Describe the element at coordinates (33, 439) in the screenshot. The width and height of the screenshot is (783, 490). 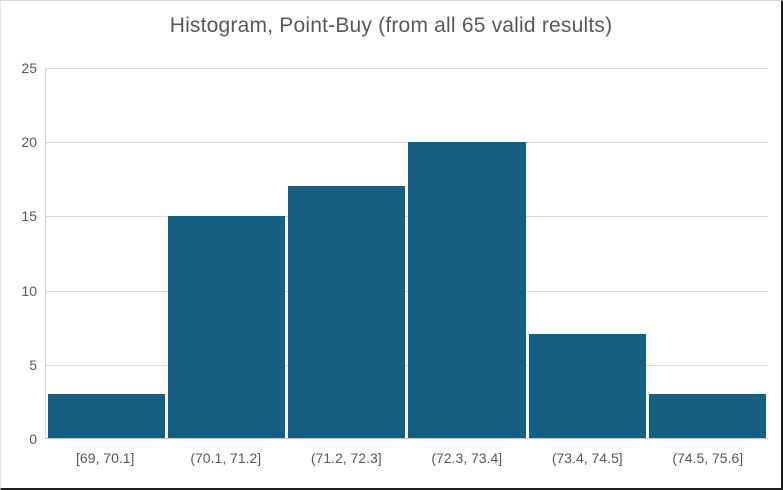
I see `y-tick-label: 0` at that location.